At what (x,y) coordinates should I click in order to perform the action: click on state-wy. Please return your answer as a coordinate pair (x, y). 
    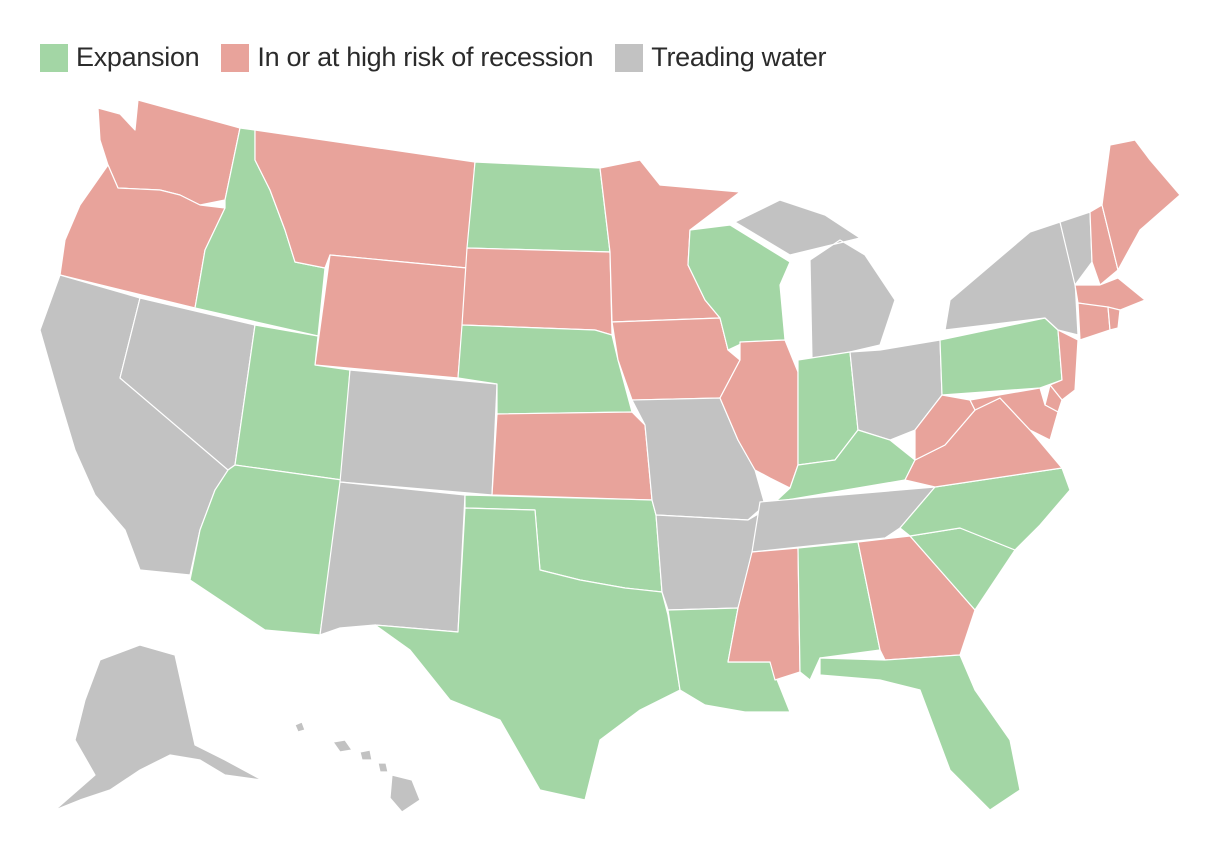
    Looking at the image, I should click on (391, 316).